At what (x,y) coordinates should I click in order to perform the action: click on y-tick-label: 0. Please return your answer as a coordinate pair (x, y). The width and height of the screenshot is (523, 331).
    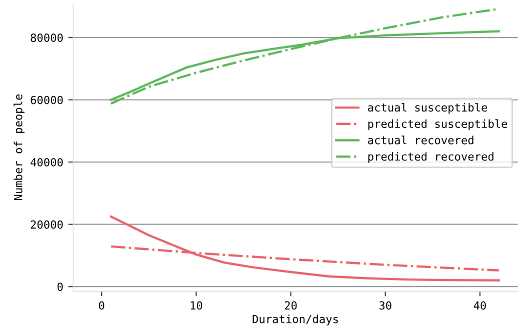
    Looking at the image, I should click on (60, 287).